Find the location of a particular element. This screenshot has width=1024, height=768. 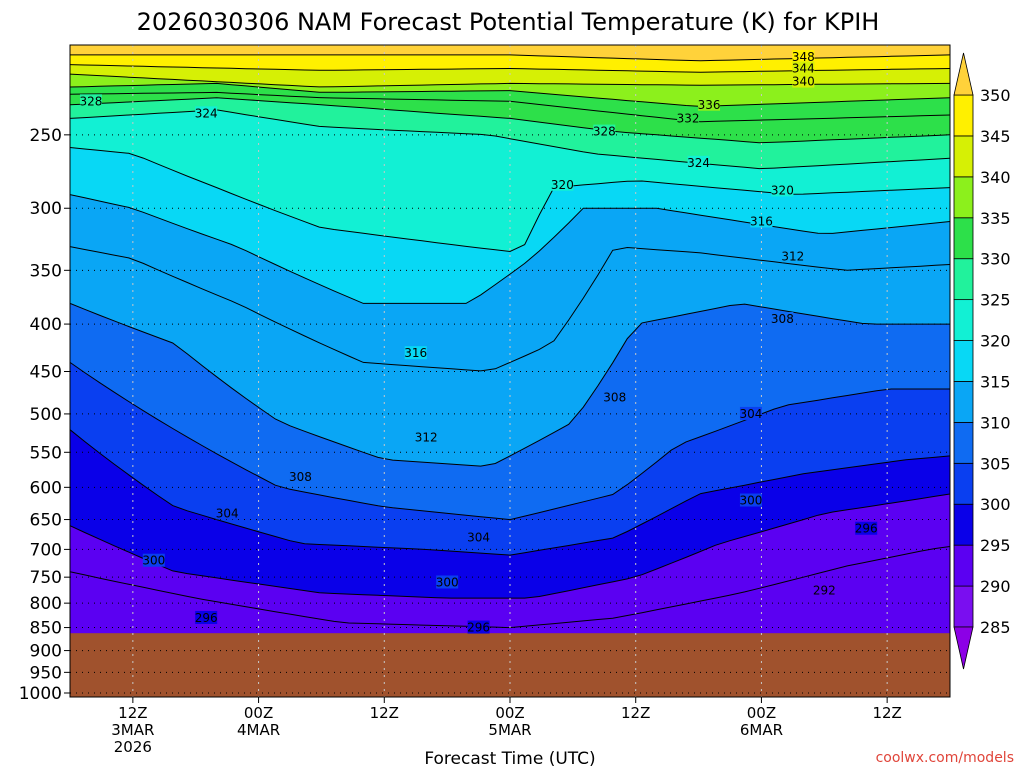

contour-label: 344 is located at coordinates (803, 68).